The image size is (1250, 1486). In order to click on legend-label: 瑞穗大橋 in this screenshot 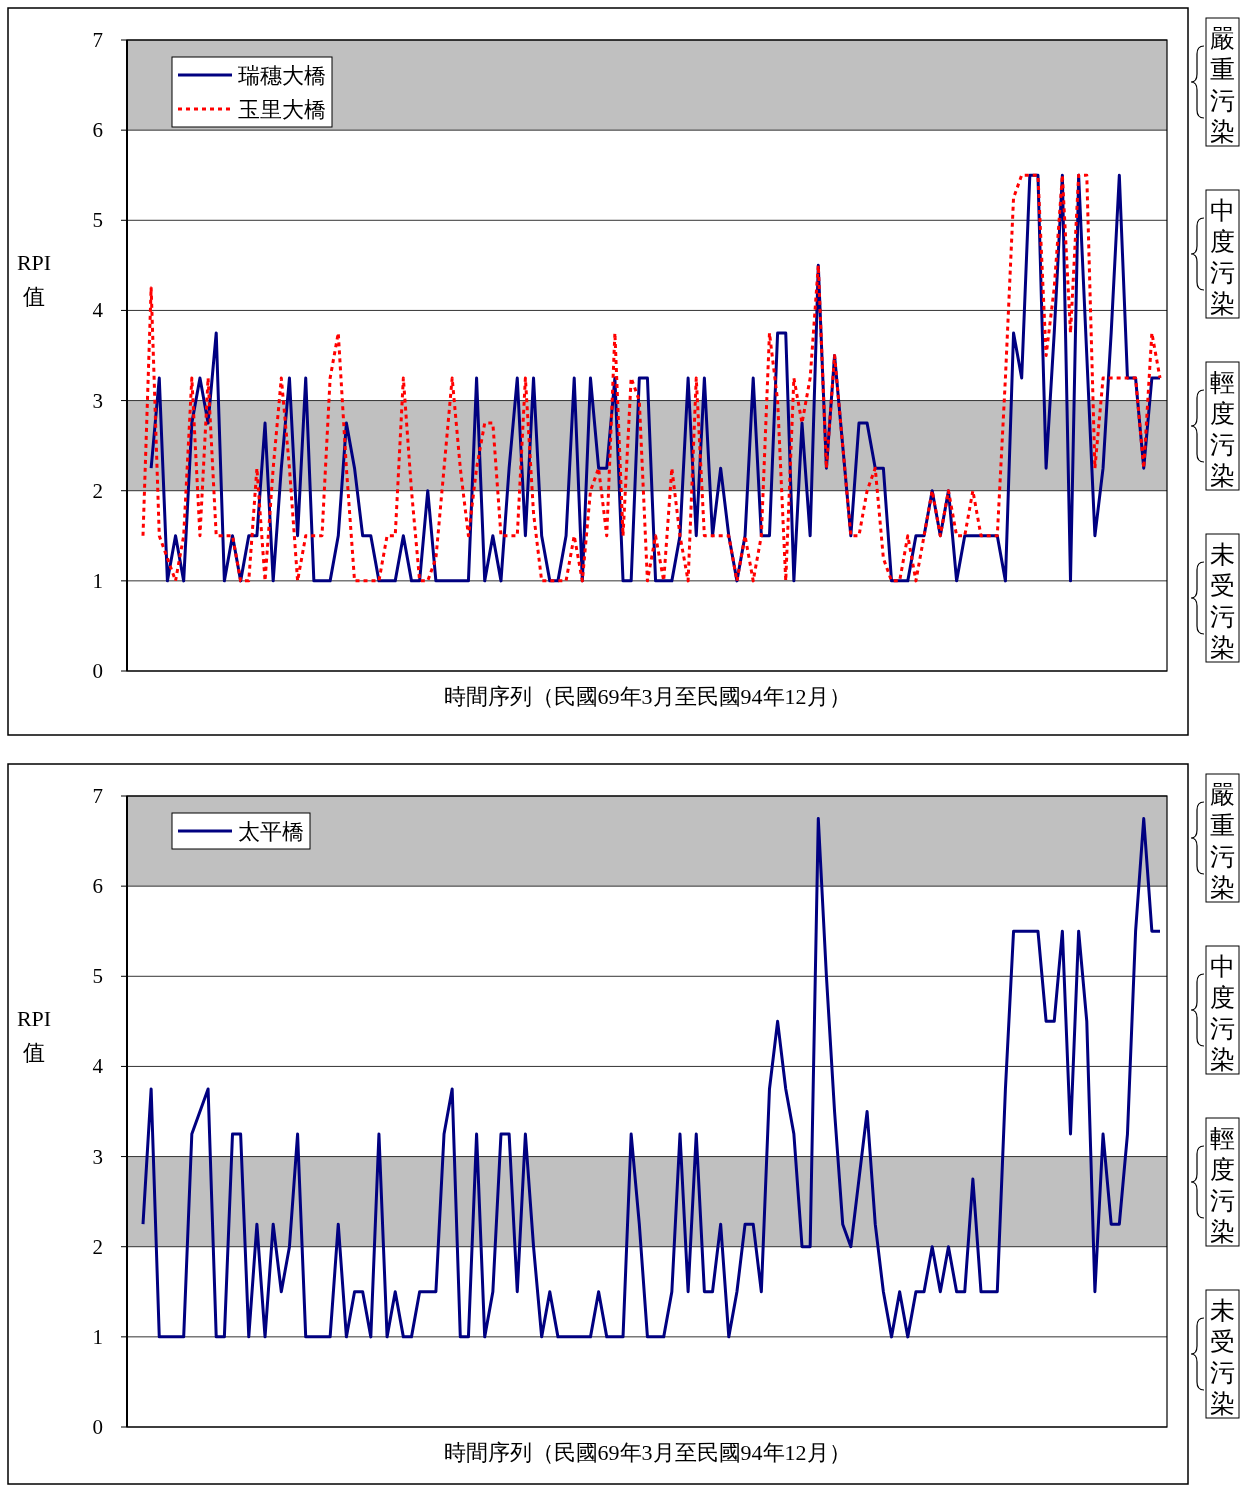, I will do `click(282, 75)`.